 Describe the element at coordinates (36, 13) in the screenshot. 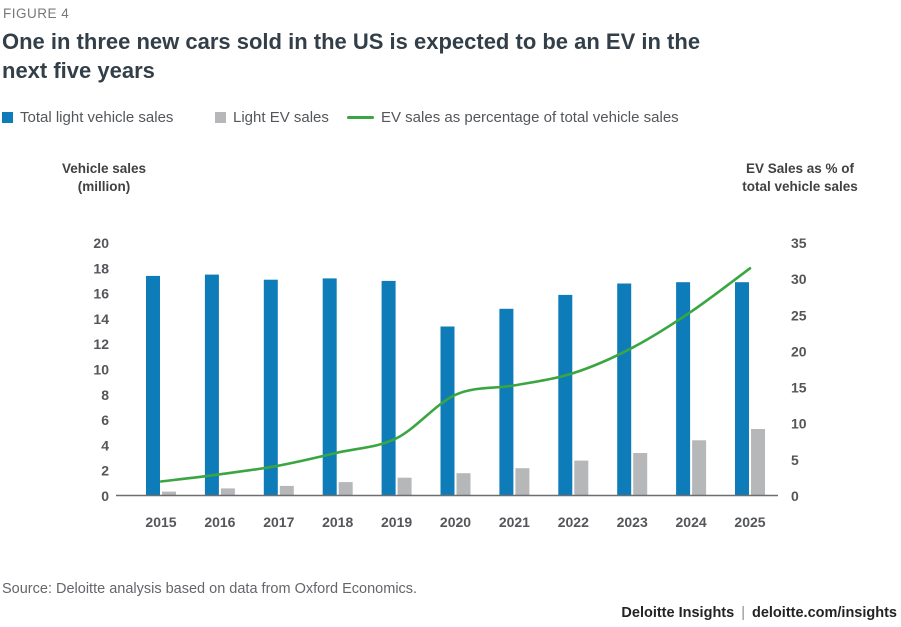

I see `figure-label: FIGURE 4` at that location.